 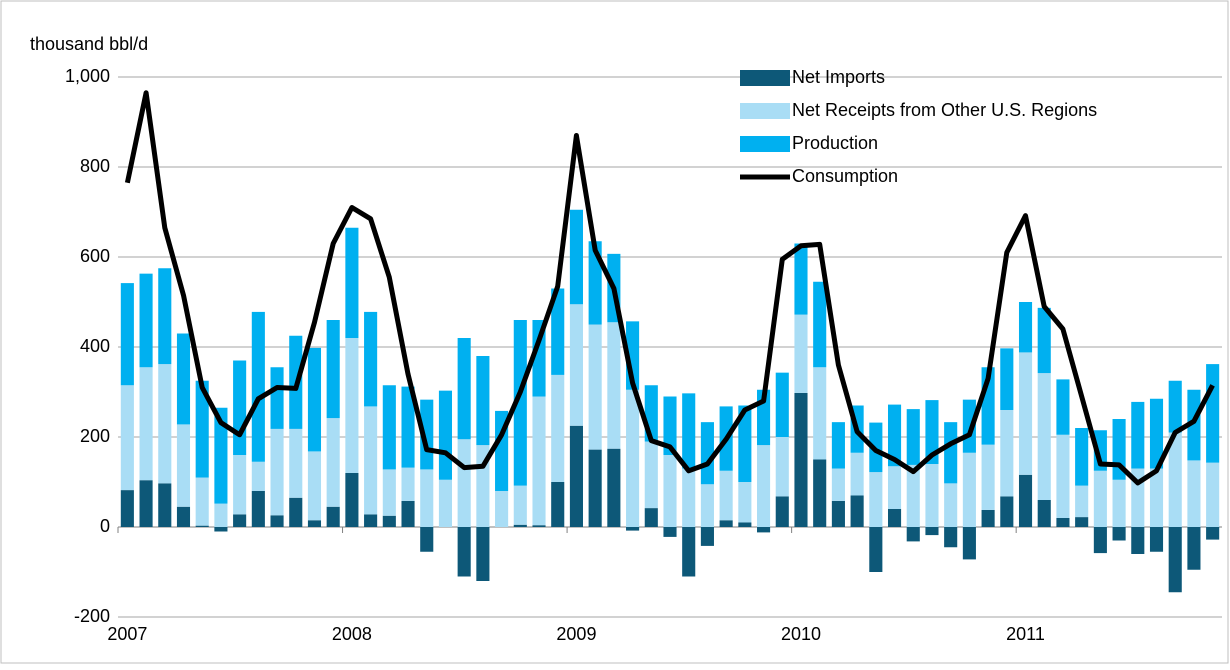 What do you see at coordinates (87, 76) in the screenshot?
I see `y-tick-label: 1,000` at bounding box center [87, 76].